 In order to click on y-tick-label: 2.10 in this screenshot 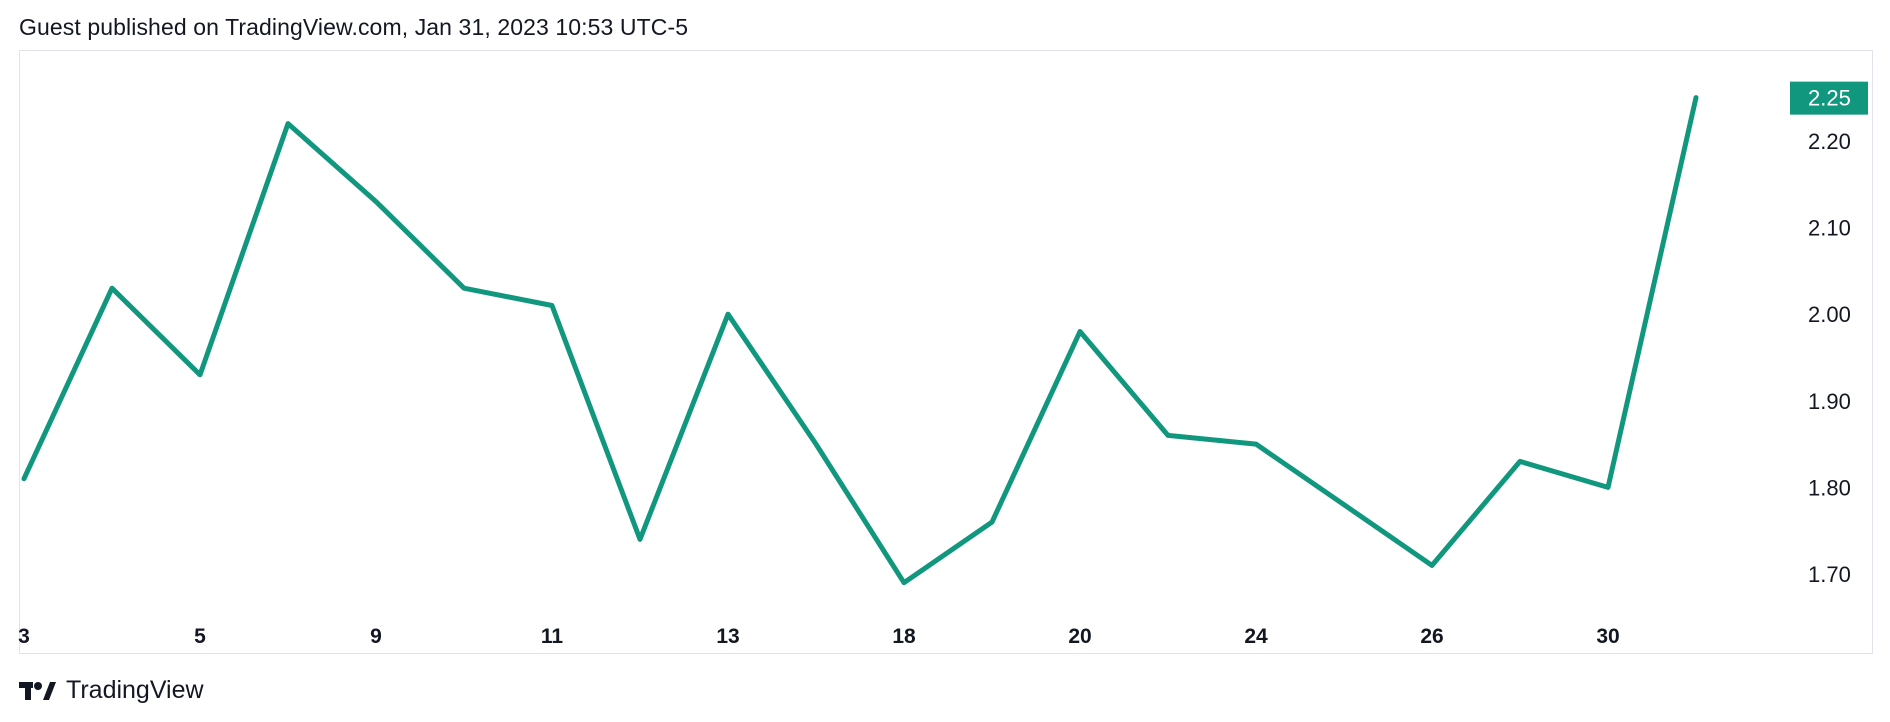, I will do `click(1829, 228)`.